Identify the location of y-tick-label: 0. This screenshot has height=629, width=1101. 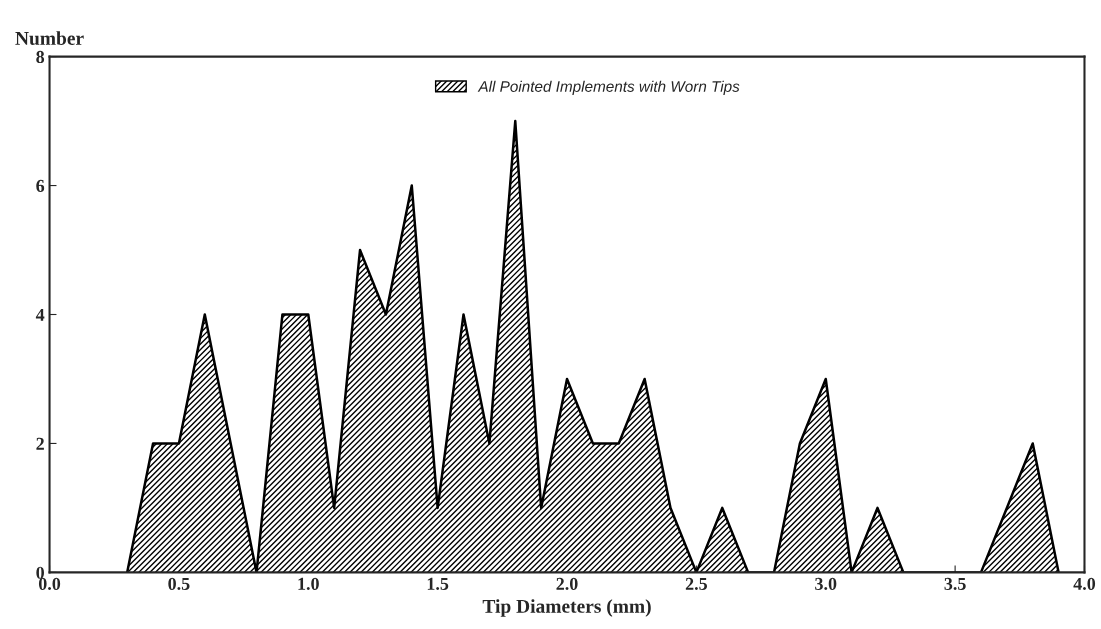
(40, 572).